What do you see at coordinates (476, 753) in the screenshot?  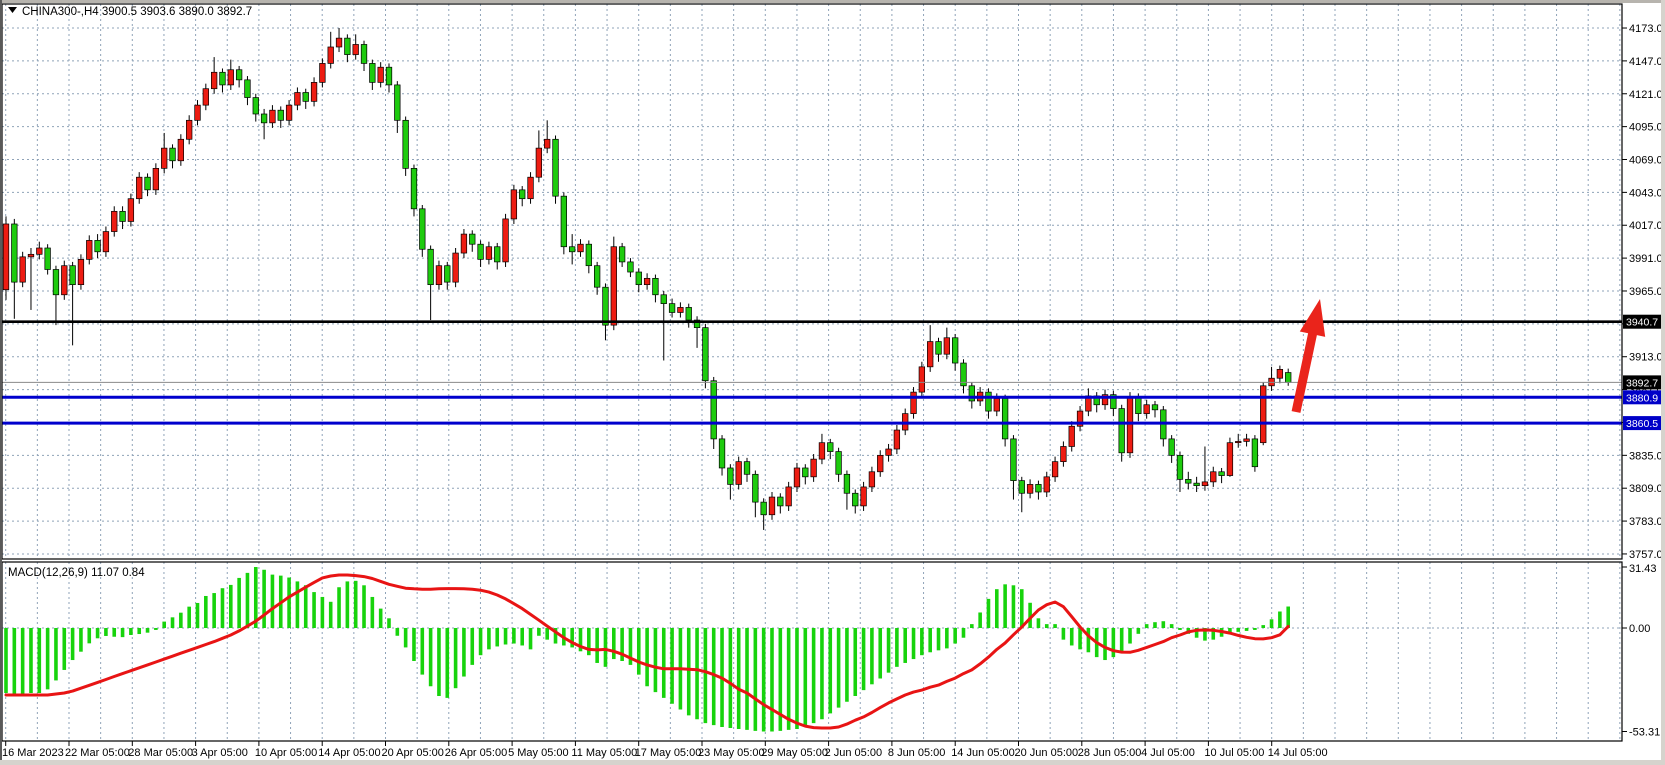 I see `time-axis-label: 26 Apr 05:00` at bounding box center [476, 753].